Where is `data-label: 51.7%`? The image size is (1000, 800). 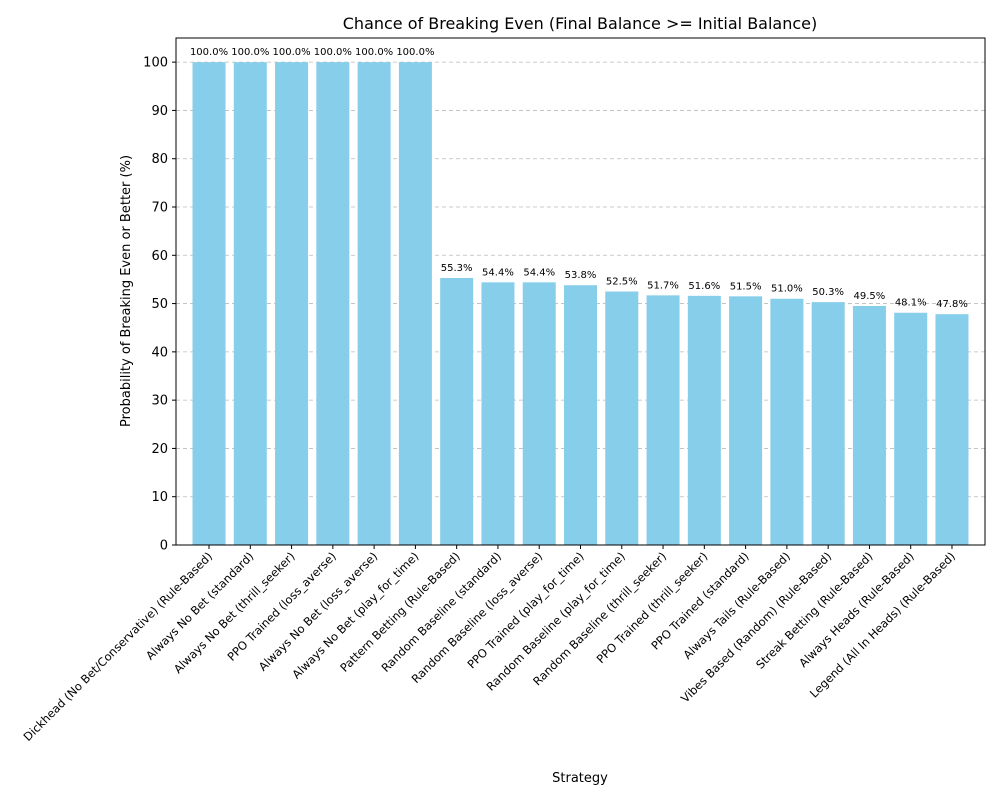 data-label: 51.7% is located at coordinates (663, 285).